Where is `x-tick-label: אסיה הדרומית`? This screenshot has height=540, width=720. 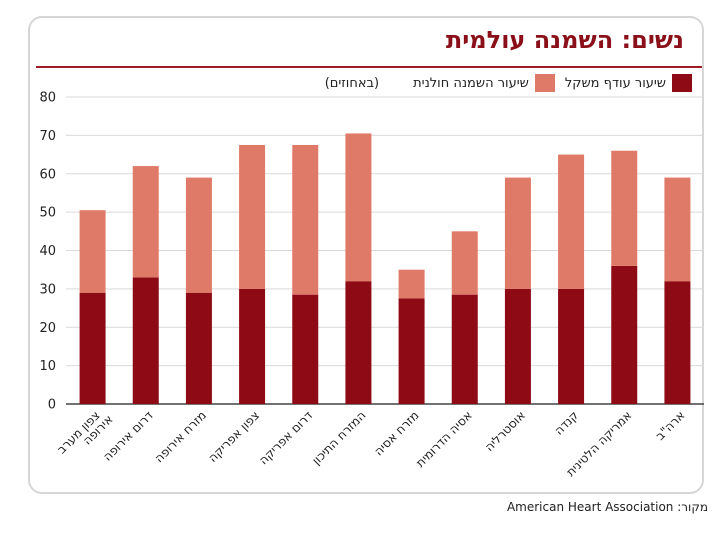
x-tick-label: אסיה הדרומית is located at coordinates (444, 439).